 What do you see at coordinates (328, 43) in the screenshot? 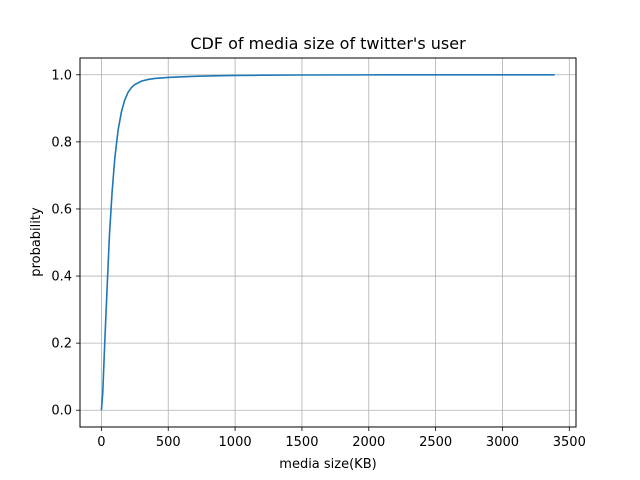
I see `chart-title: CDF of media size of twitter's user` at bounding box center [328, 43].